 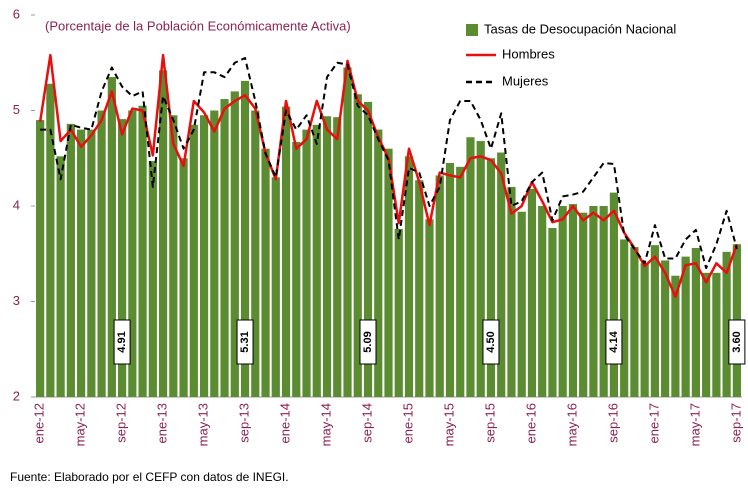 I want to click on y-tick-label: 4, so click(x=16, y=204).